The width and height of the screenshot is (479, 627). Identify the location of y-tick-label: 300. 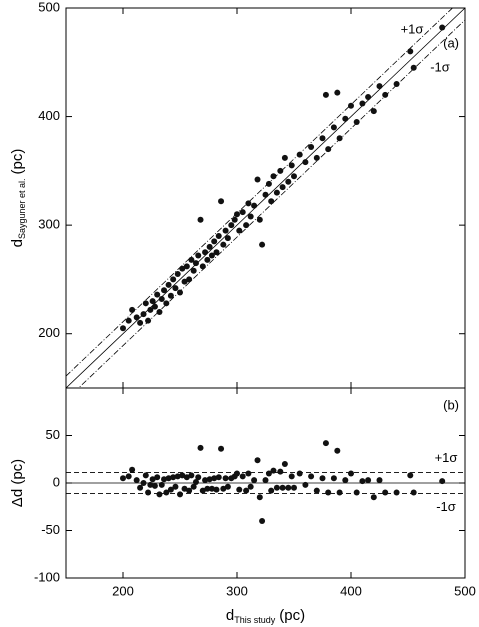
(49, 224).